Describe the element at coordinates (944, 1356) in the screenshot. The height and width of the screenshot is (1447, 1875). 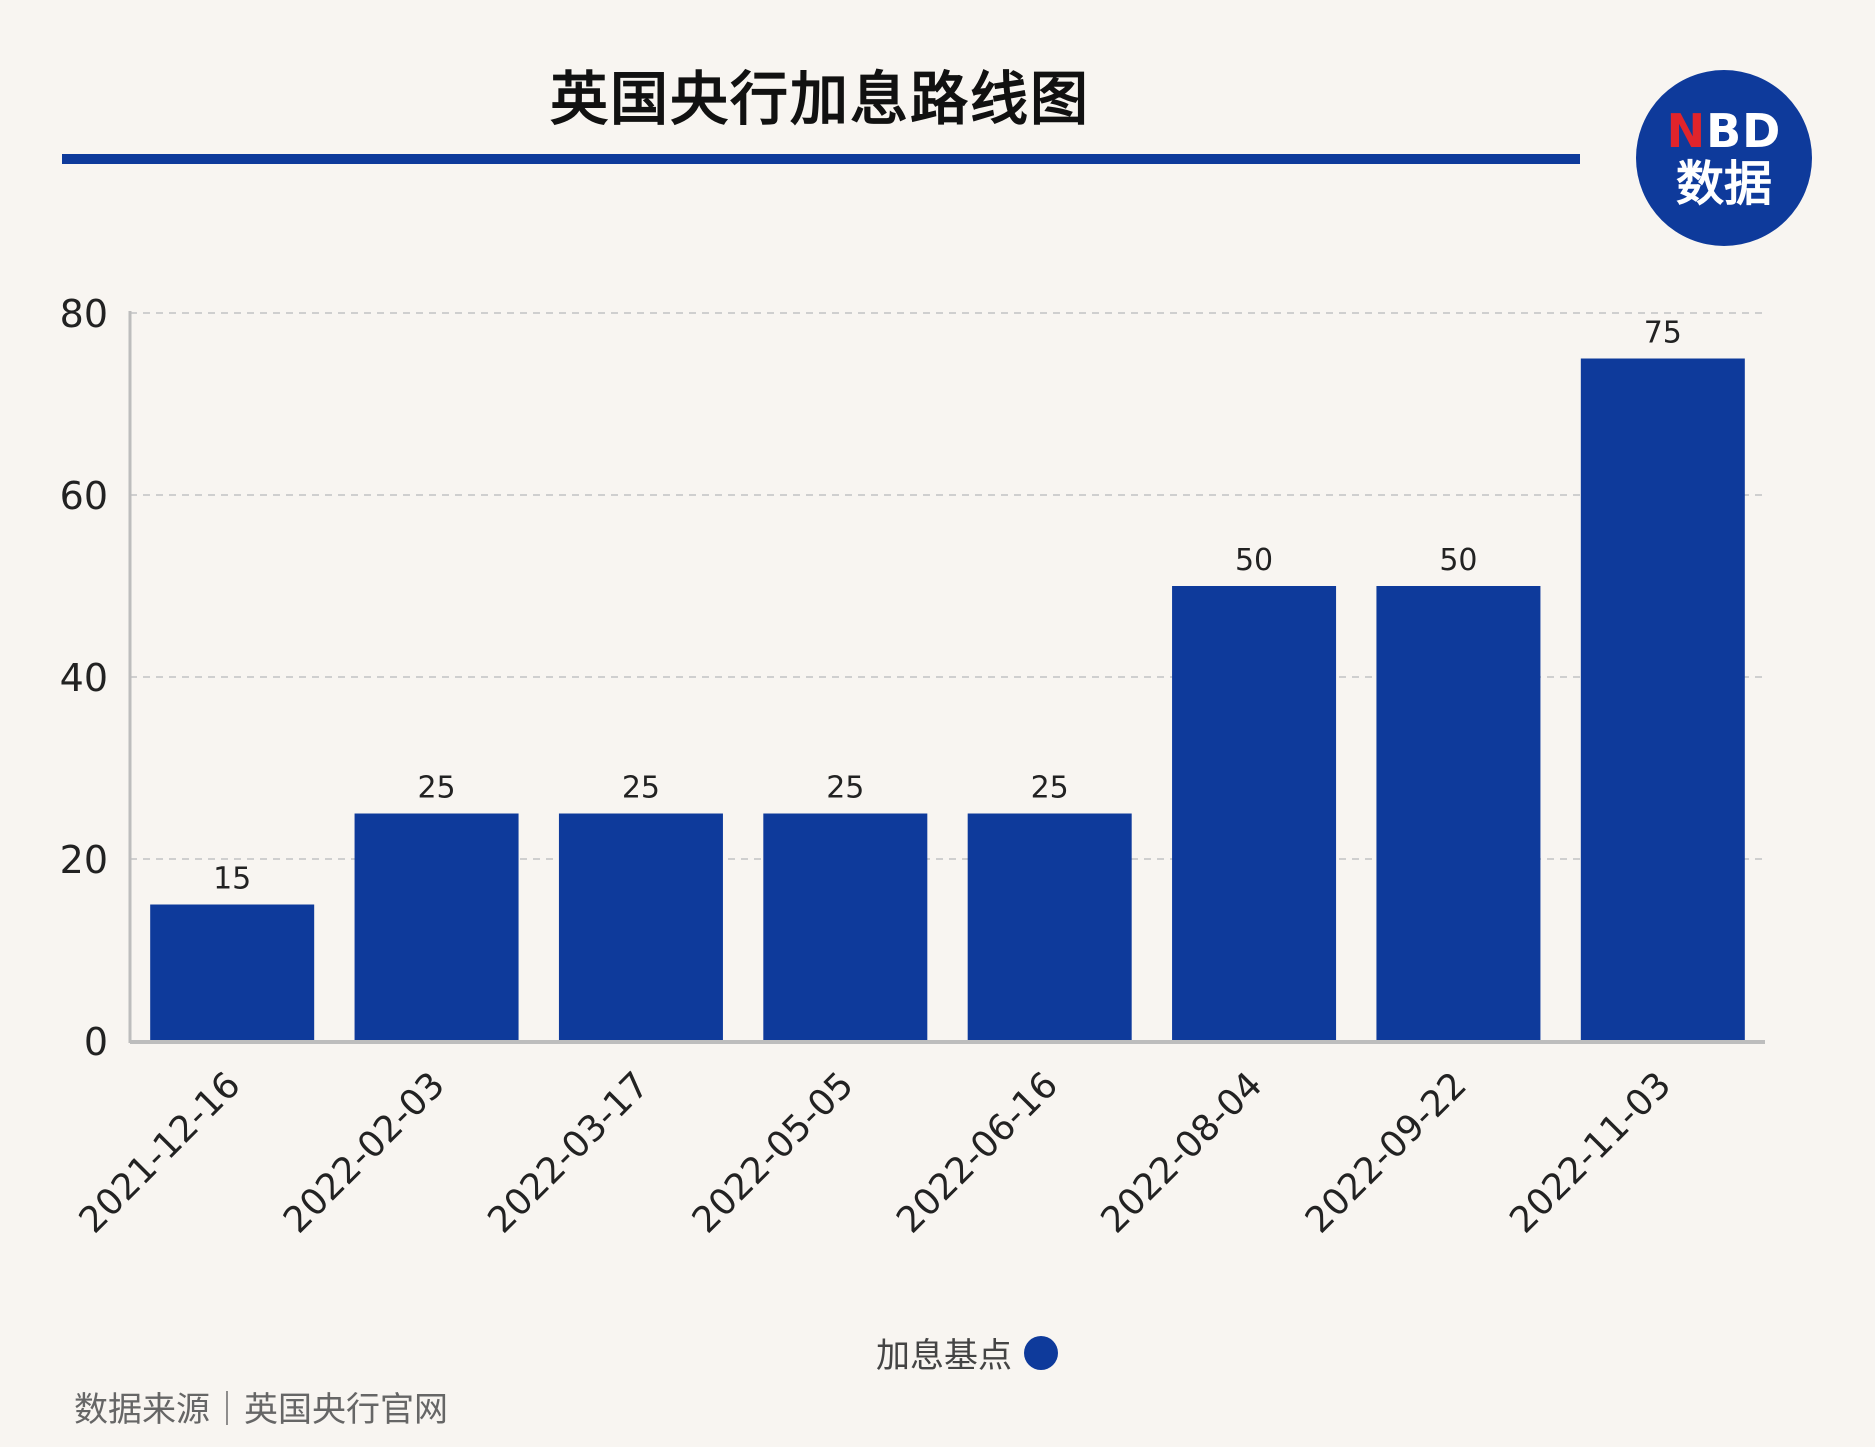
I see `legend-label: 加息基点` at that location.